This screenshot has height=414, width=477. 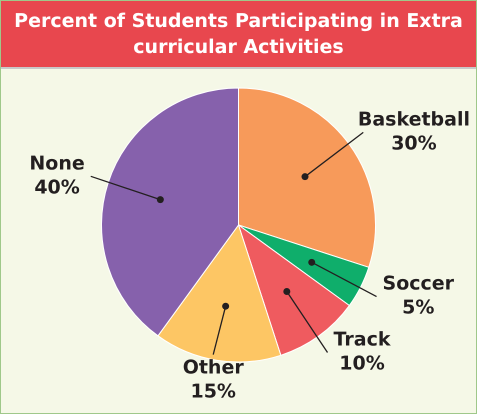 I want to click on slice-label: None, so click(x=57, y=163).